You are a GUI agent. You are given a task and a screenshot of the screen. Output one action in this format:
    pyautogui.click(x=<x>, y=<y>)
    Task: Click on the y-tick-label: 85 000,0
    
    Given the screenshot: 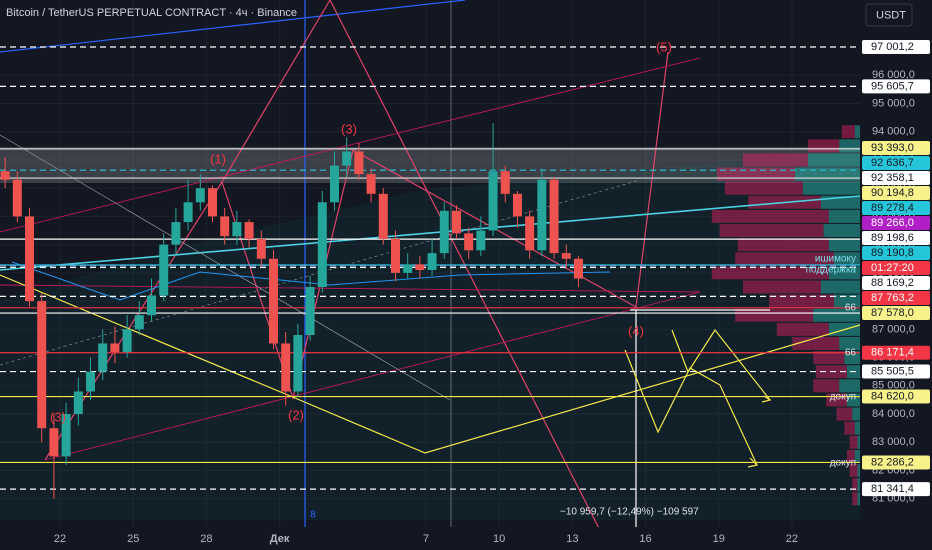 What is the action you would take?
    pyautogui.click(x=893, y=386)
    